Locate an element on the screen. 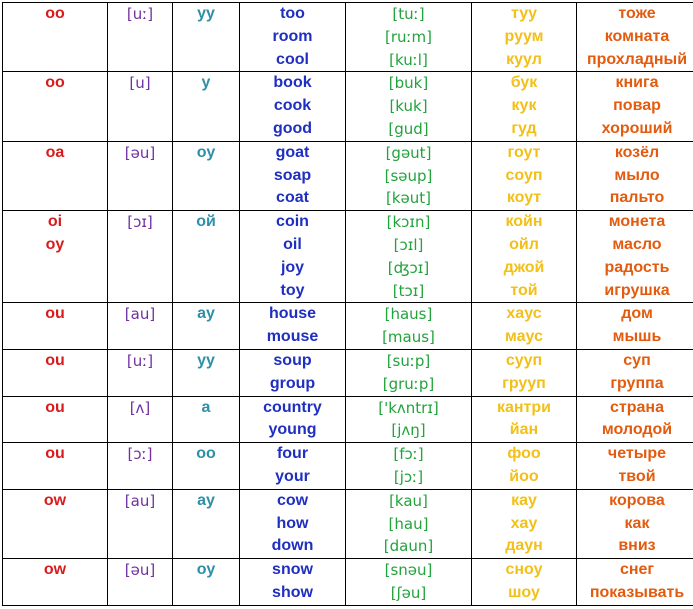 The width and height of the screenshot is (693, 609). word-transcription: ['kʌntrɪ] is located at coordinates (408, 408).